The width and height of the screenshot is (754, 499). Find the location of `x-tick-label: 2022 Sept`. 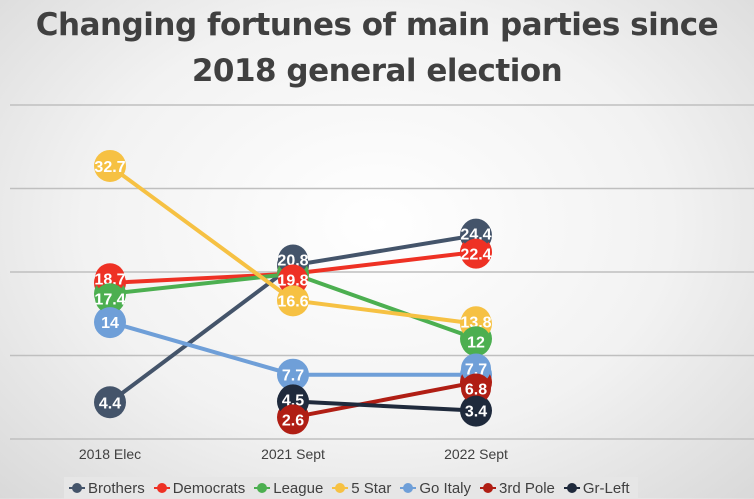

x-tick-label: 2022 Sept is located at coordinates (476, 454).